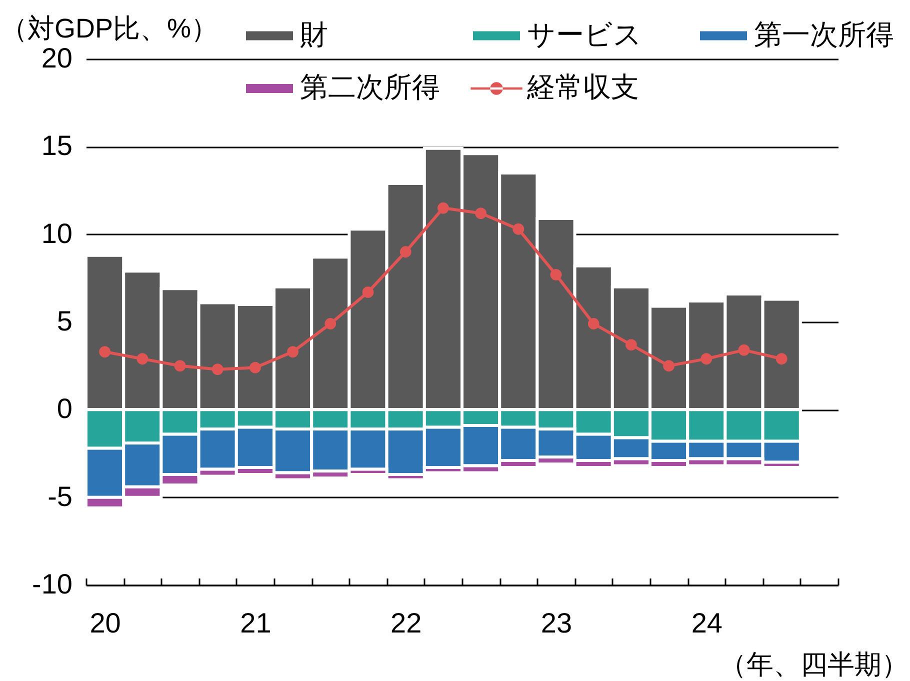  I want to click on legend-label: 第二次所得, so click(370, 87).